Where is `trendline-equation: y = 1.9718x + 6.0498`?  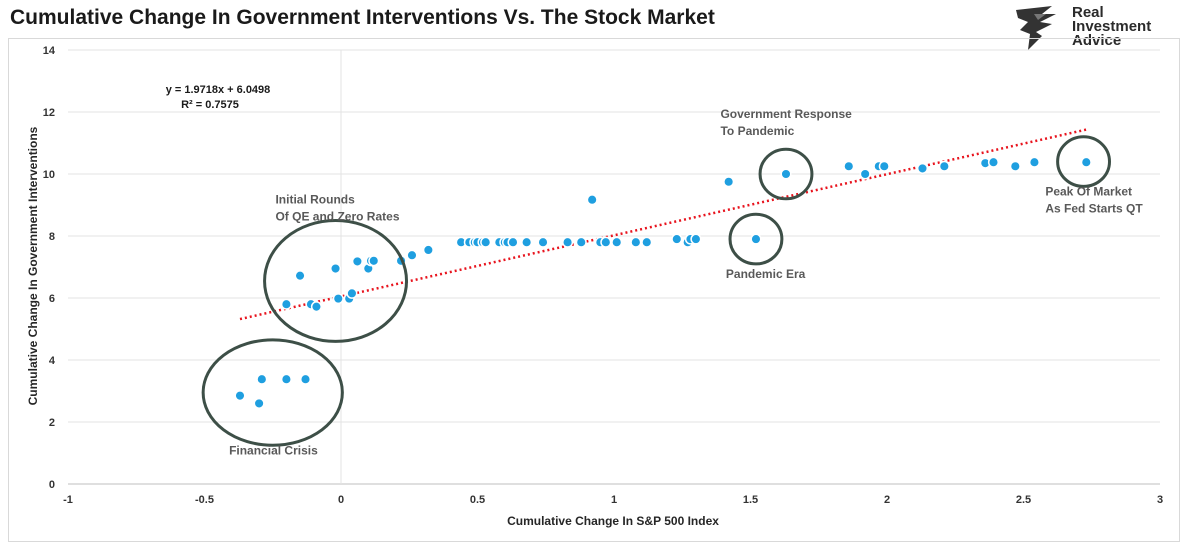
trendline-equation: y = 1.9718x + 6.0498 is located at coordinates (218, 90).